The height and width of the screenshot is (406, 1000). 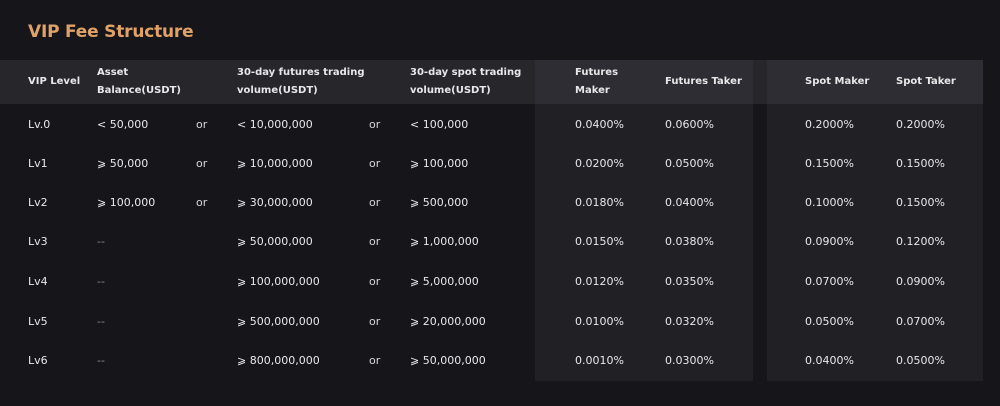 What do you see at coordinates (38, 163) in the screenshot?
I see `cell-level: Lv1` at bounding box center [38, 163].